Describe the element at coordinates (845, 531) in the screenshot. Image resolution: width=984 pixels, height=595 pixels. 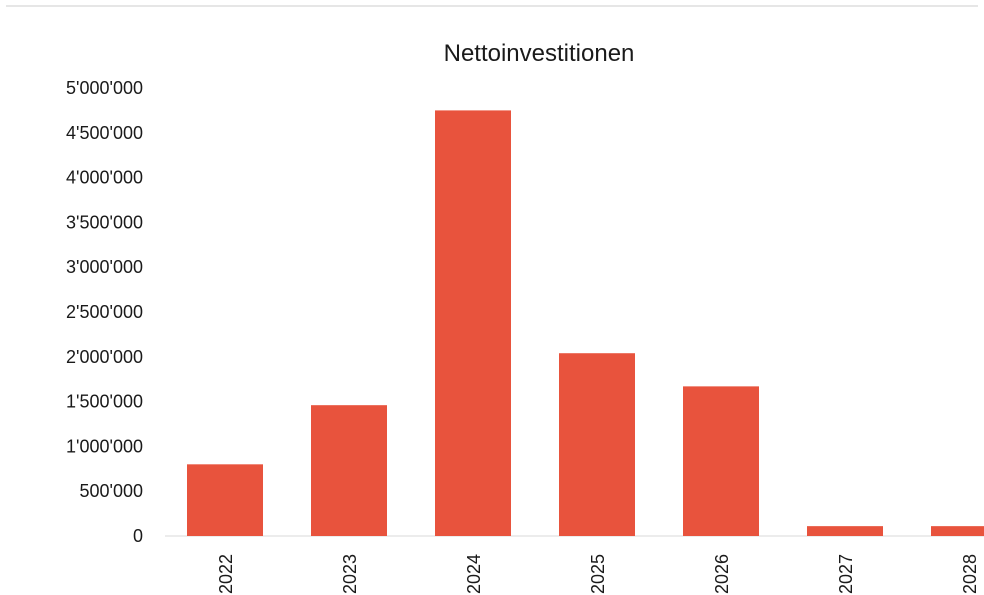
I see `bar-2027` at that location.